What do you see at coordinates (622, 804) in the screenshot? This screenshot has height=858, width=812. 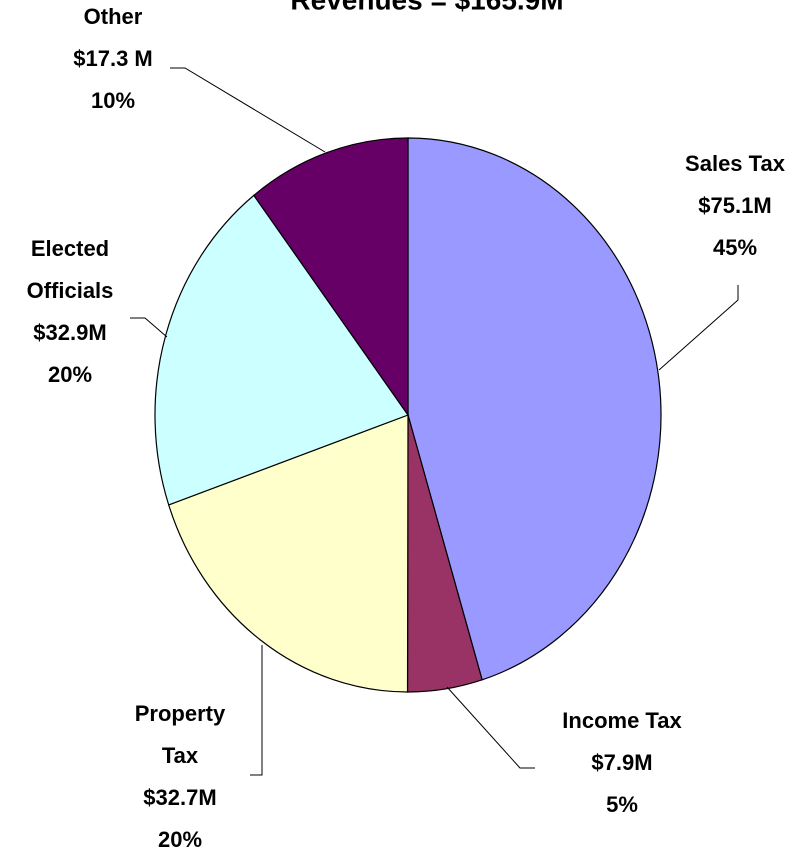 I see `percent-label: 5%` at bounding box center [622, 804].